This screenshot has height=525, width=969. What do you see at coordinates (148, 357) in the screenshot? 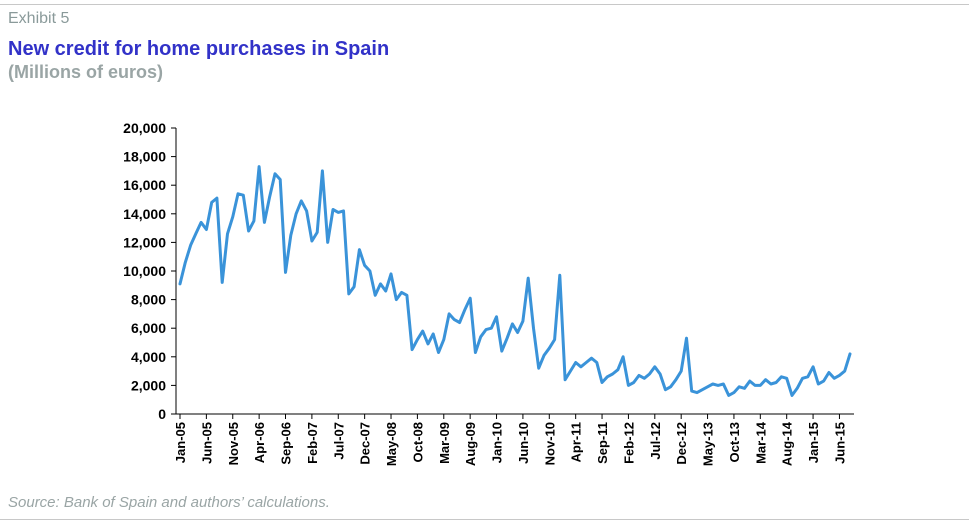
I see `y-tick-label: 4,000` at bounding box center [148, 357].